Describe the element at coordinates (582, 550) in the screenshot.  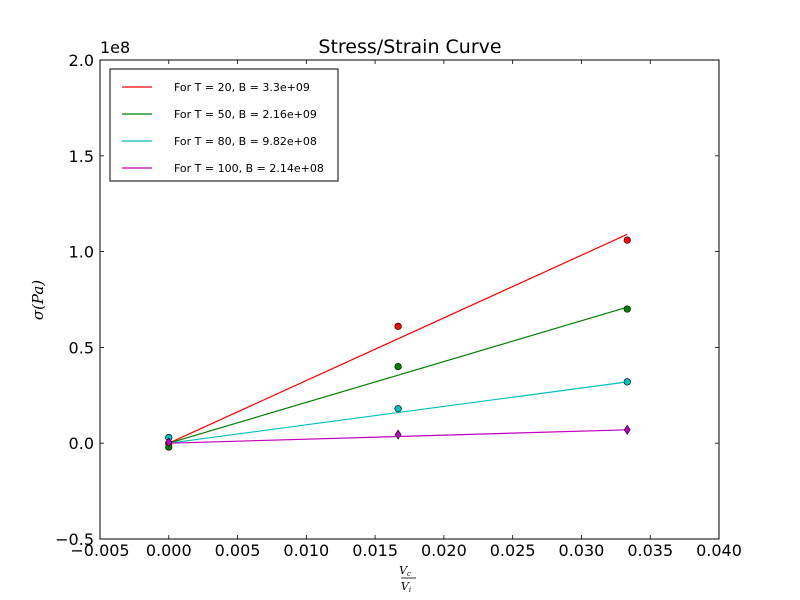
I see `x-tick-label: 0.030` at that location.